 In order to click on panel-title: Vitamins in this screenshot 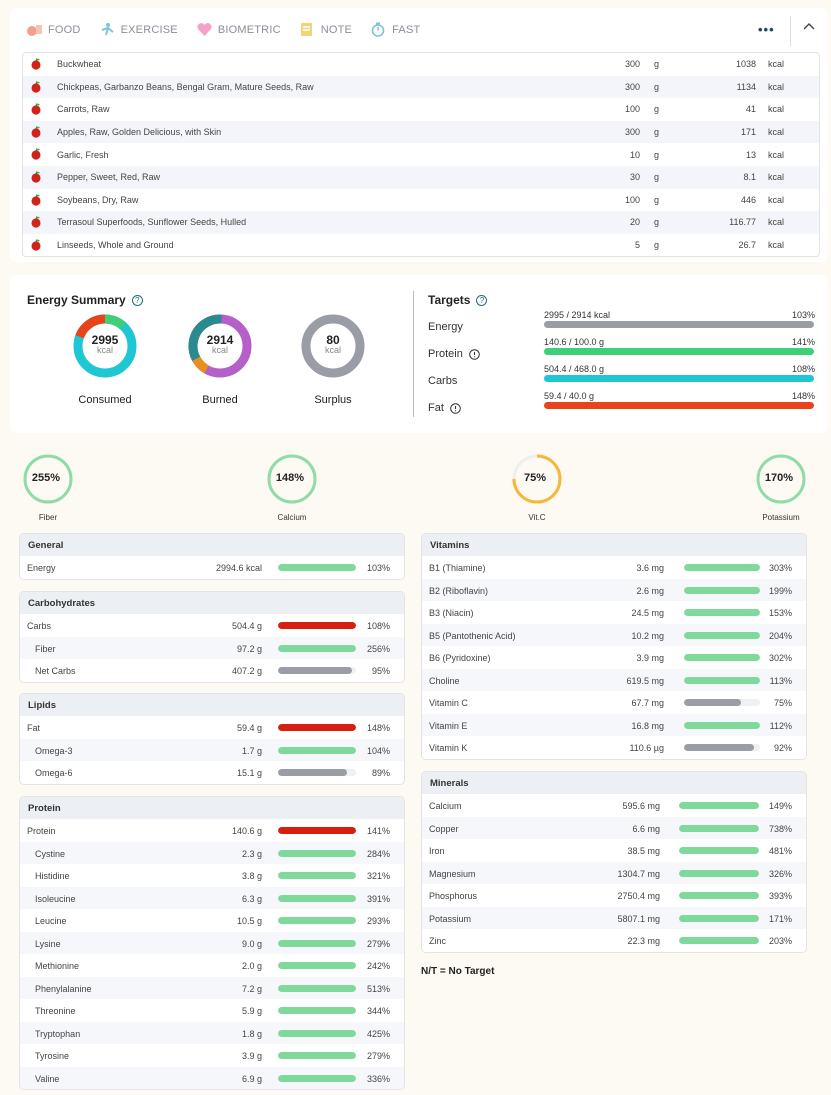, I will do `click(614, 545)`.